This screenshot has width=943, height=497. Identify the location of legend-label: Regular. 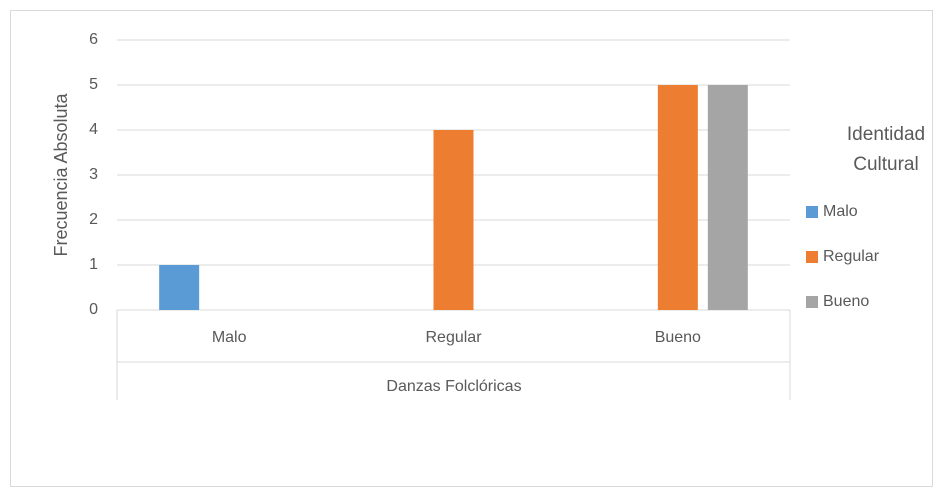
(851, 256).